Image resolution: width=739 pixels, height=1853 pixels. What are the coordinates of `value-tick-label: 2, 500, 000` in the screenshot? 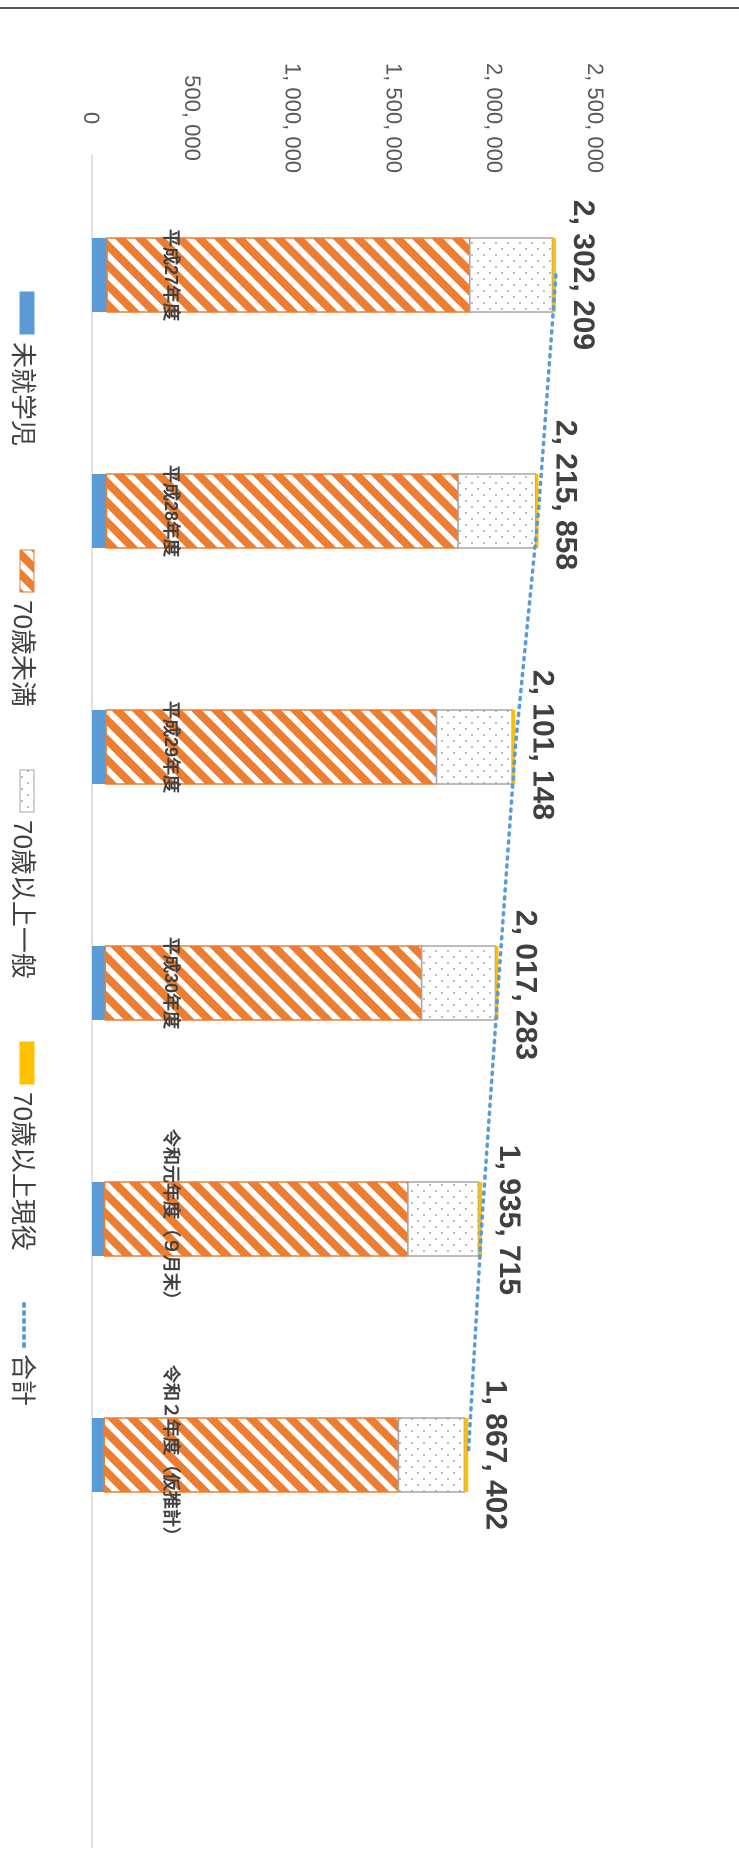 It's located at (595, 118).